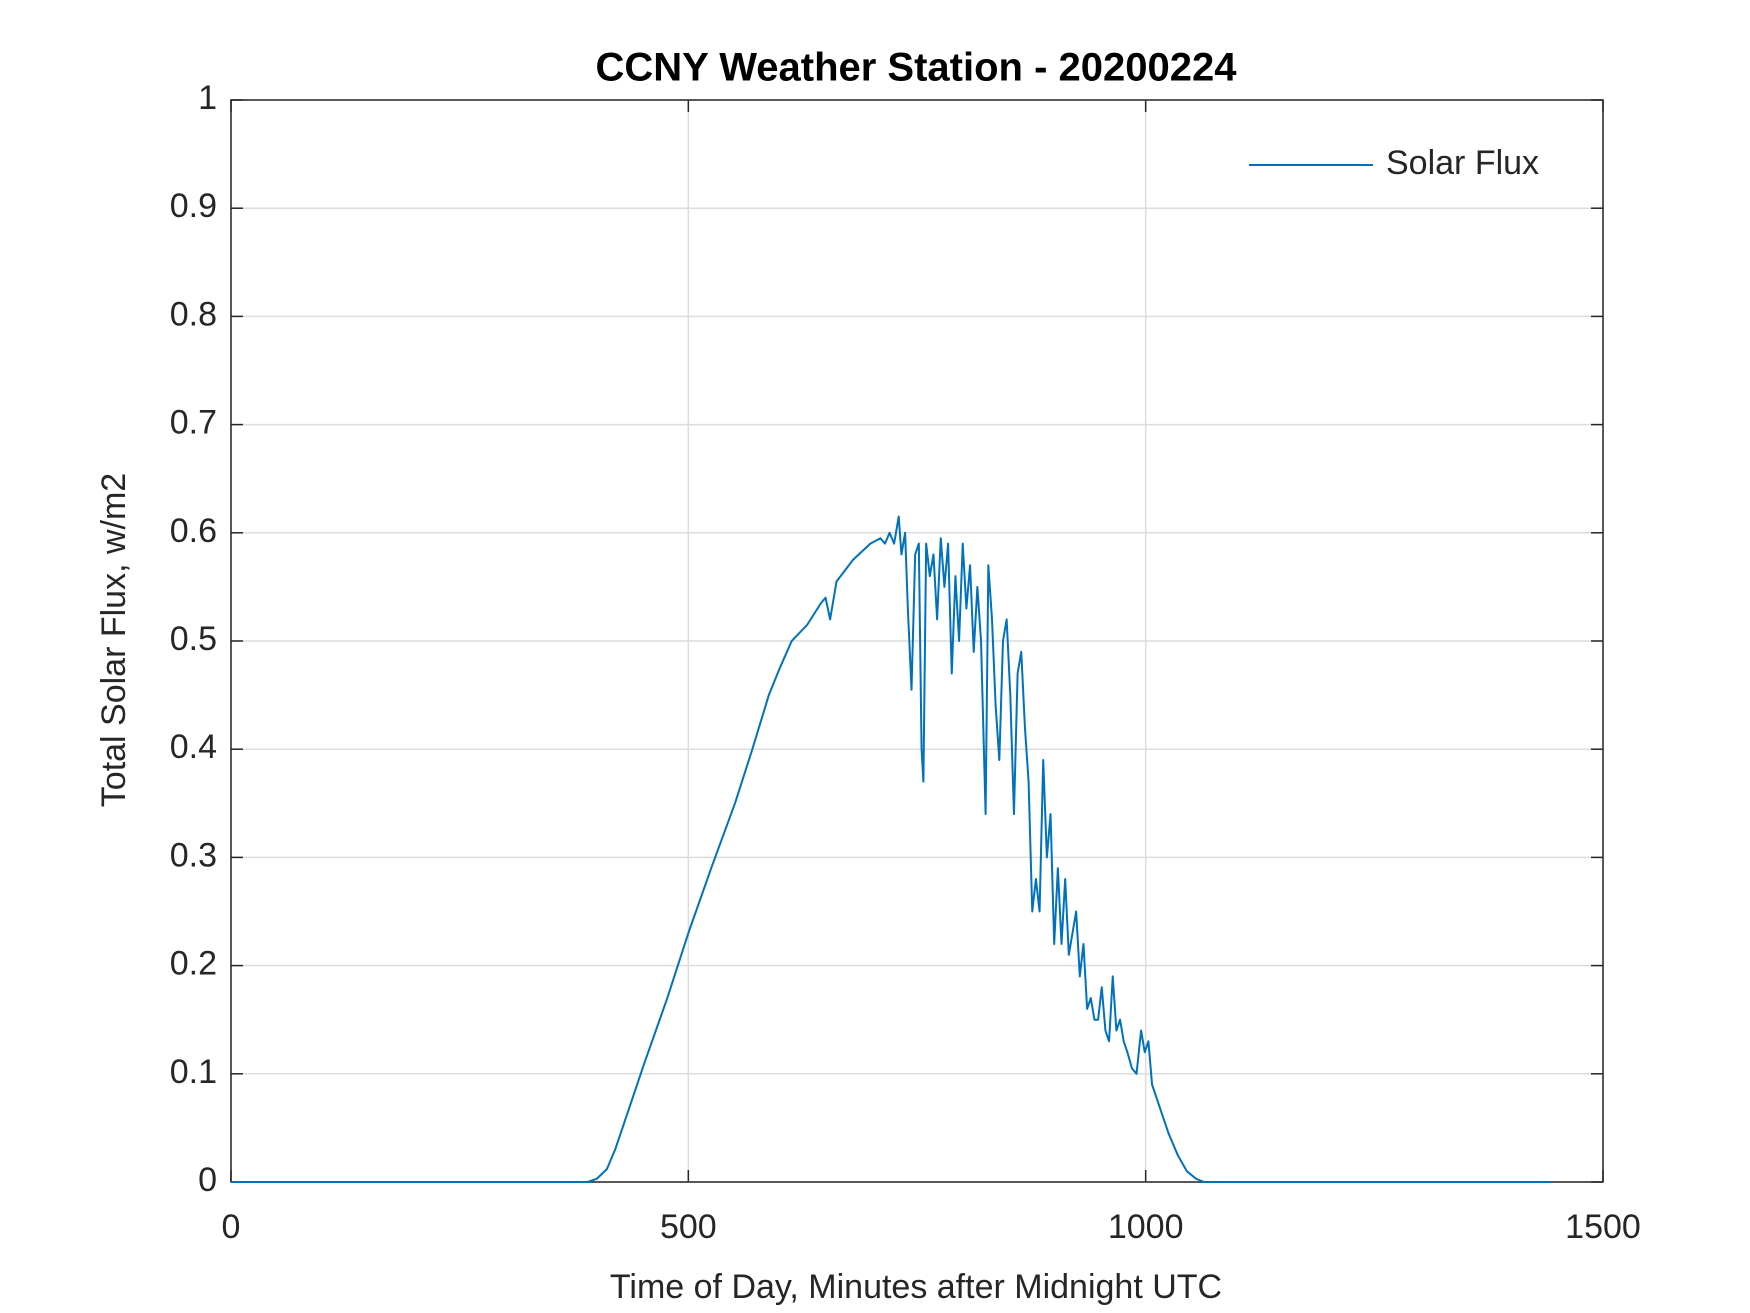 This screenshot has width=1750, height=1313. Describe the element at coordinates (193, 964) in the screenshot. I see `y-tick-label: 0.2` at that location.